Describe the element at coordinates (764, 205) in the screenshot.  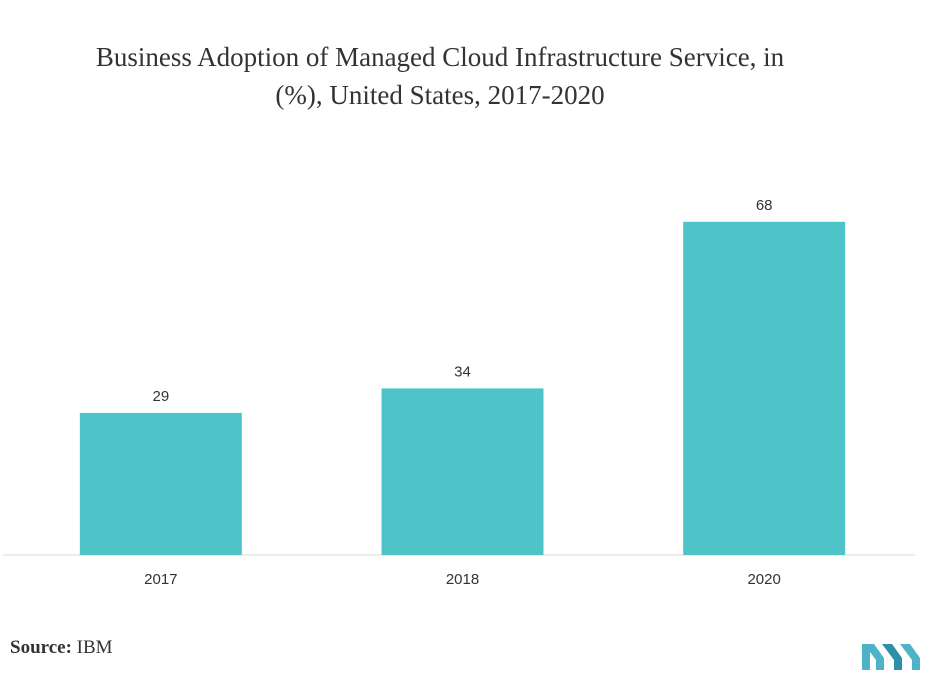
I see `data-label-2020: 68` at that location.